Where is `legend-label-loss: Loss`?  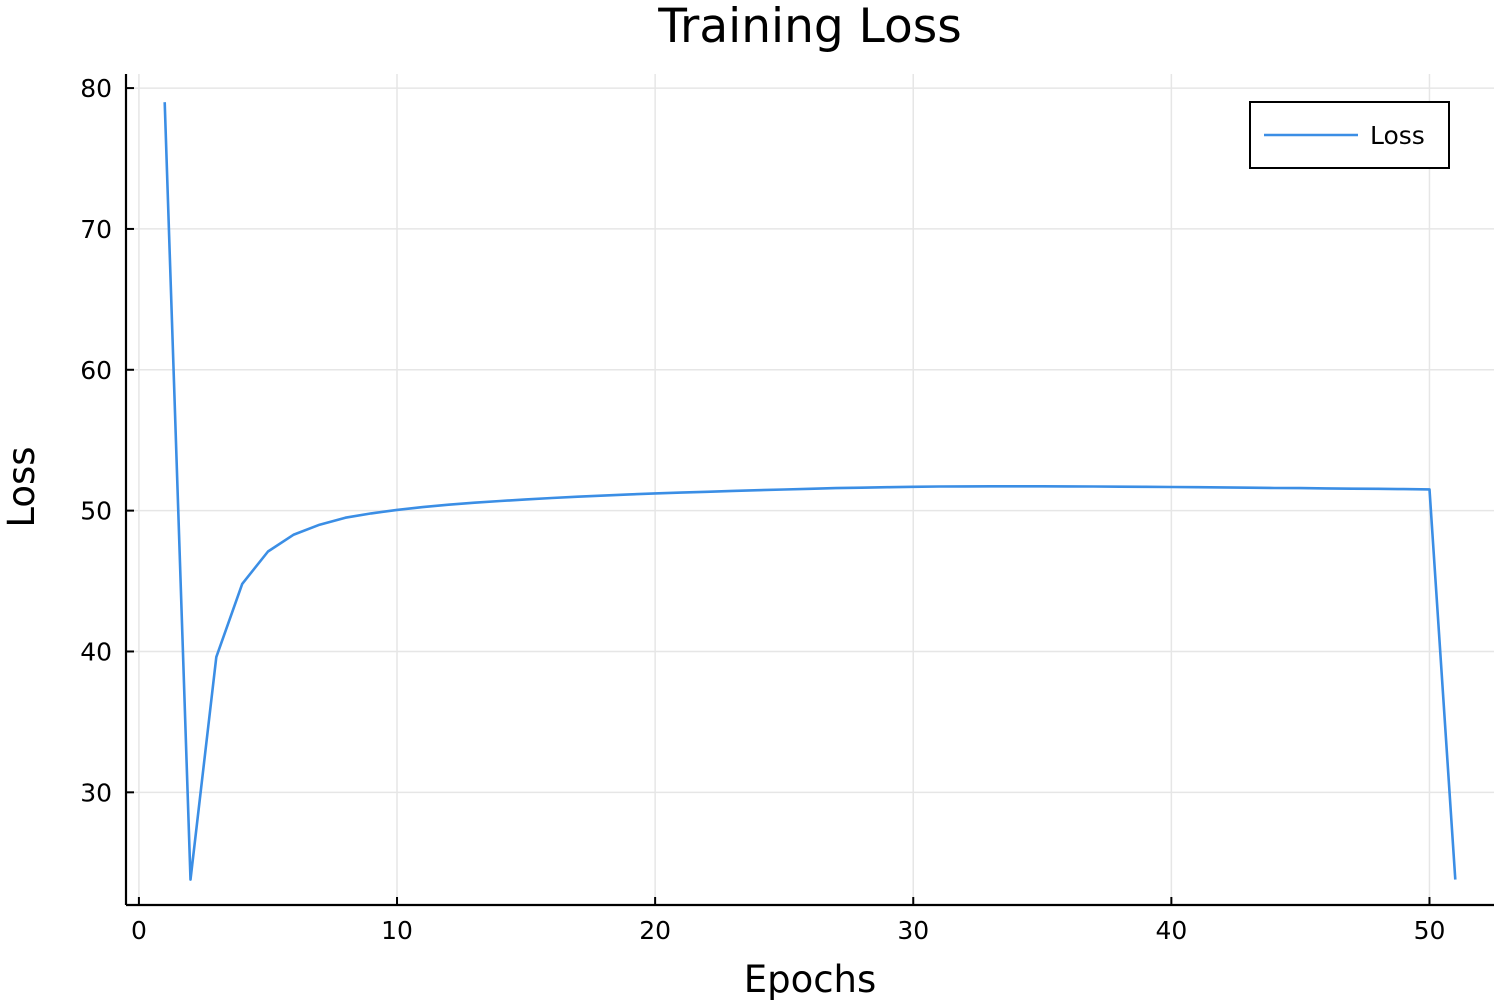 legend-label-loss: Loss is located at coordinates (1397, 135).